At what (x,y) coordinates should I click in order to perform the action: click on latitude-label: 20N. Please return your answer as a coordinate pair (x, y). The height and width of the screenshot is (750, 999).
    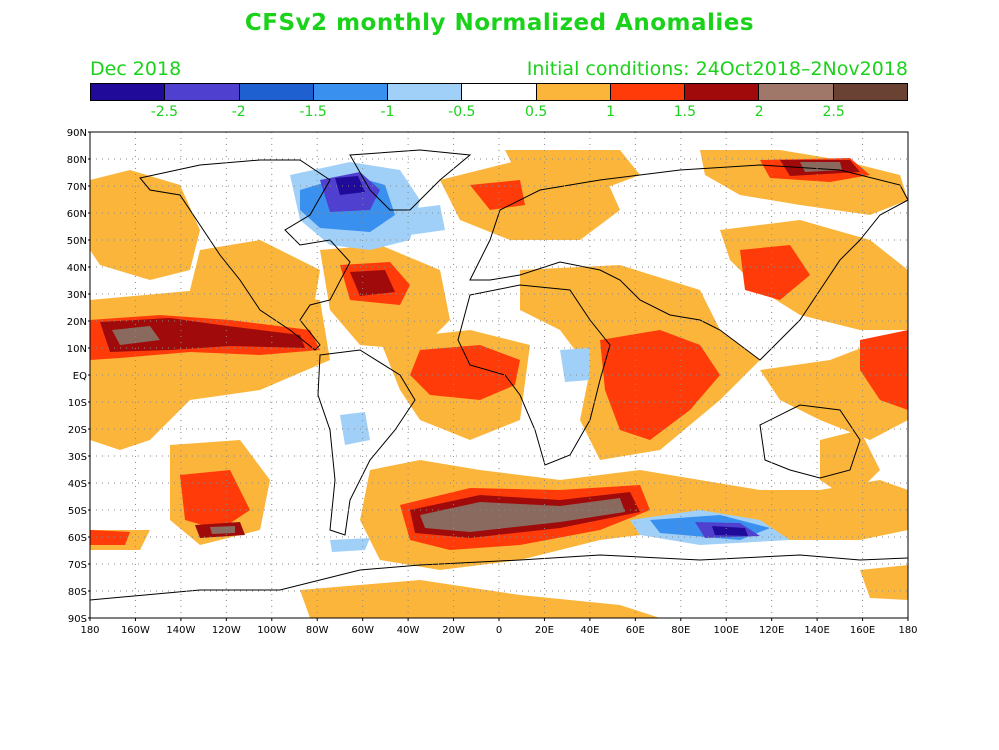
    Looking at the image, I should click on (77, 322).